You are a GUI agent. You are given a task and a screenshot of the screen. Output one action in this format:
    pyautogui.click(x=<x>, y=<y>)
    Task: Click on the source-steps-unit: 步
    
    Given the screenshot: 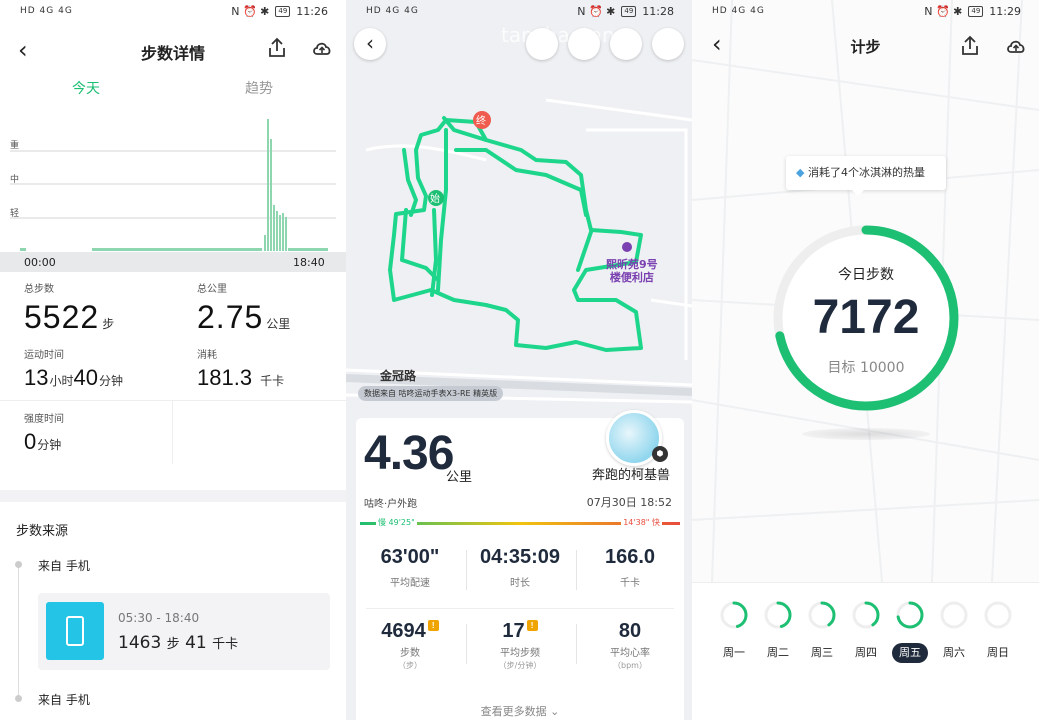 What is the action you would take?
    pyautogui.click(x=173, y=644)
    